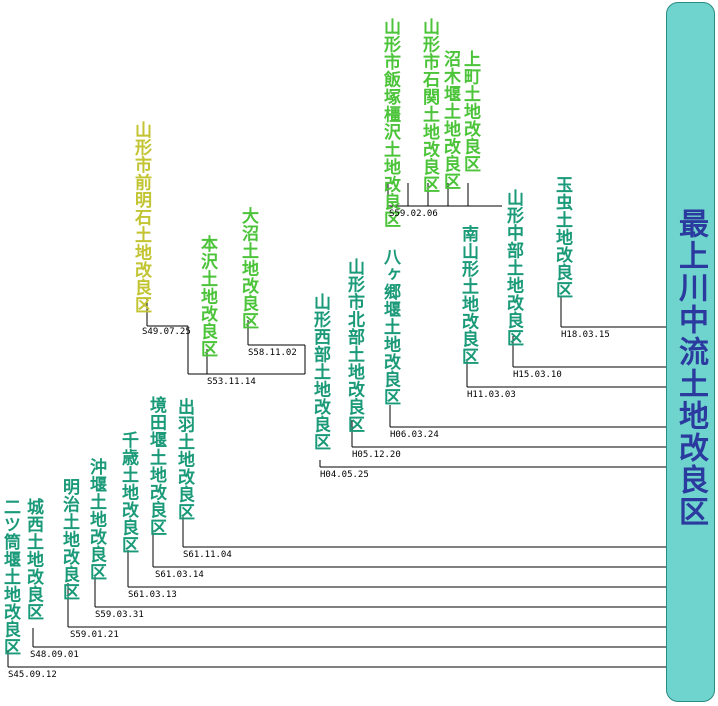 The image size is (718, 706). Describe the element at coordinates (491, 395) in the screenshot. I see `merge-date-label: H11.03.03` at that location.